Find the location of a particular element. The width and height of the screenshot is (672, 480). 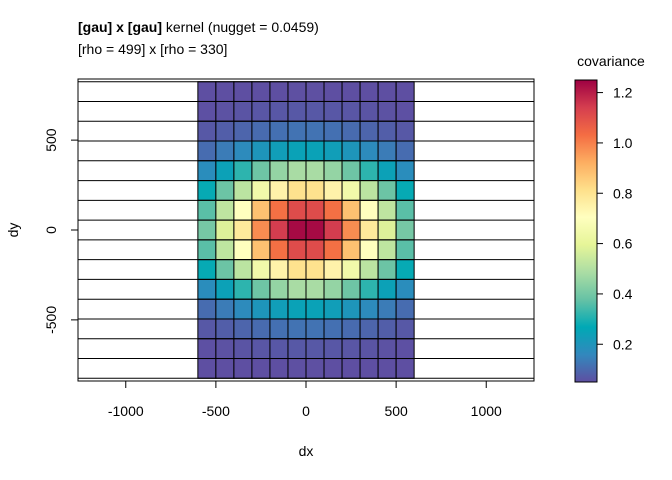

x-tick-label: -500 is located at coordinates (216, 411).